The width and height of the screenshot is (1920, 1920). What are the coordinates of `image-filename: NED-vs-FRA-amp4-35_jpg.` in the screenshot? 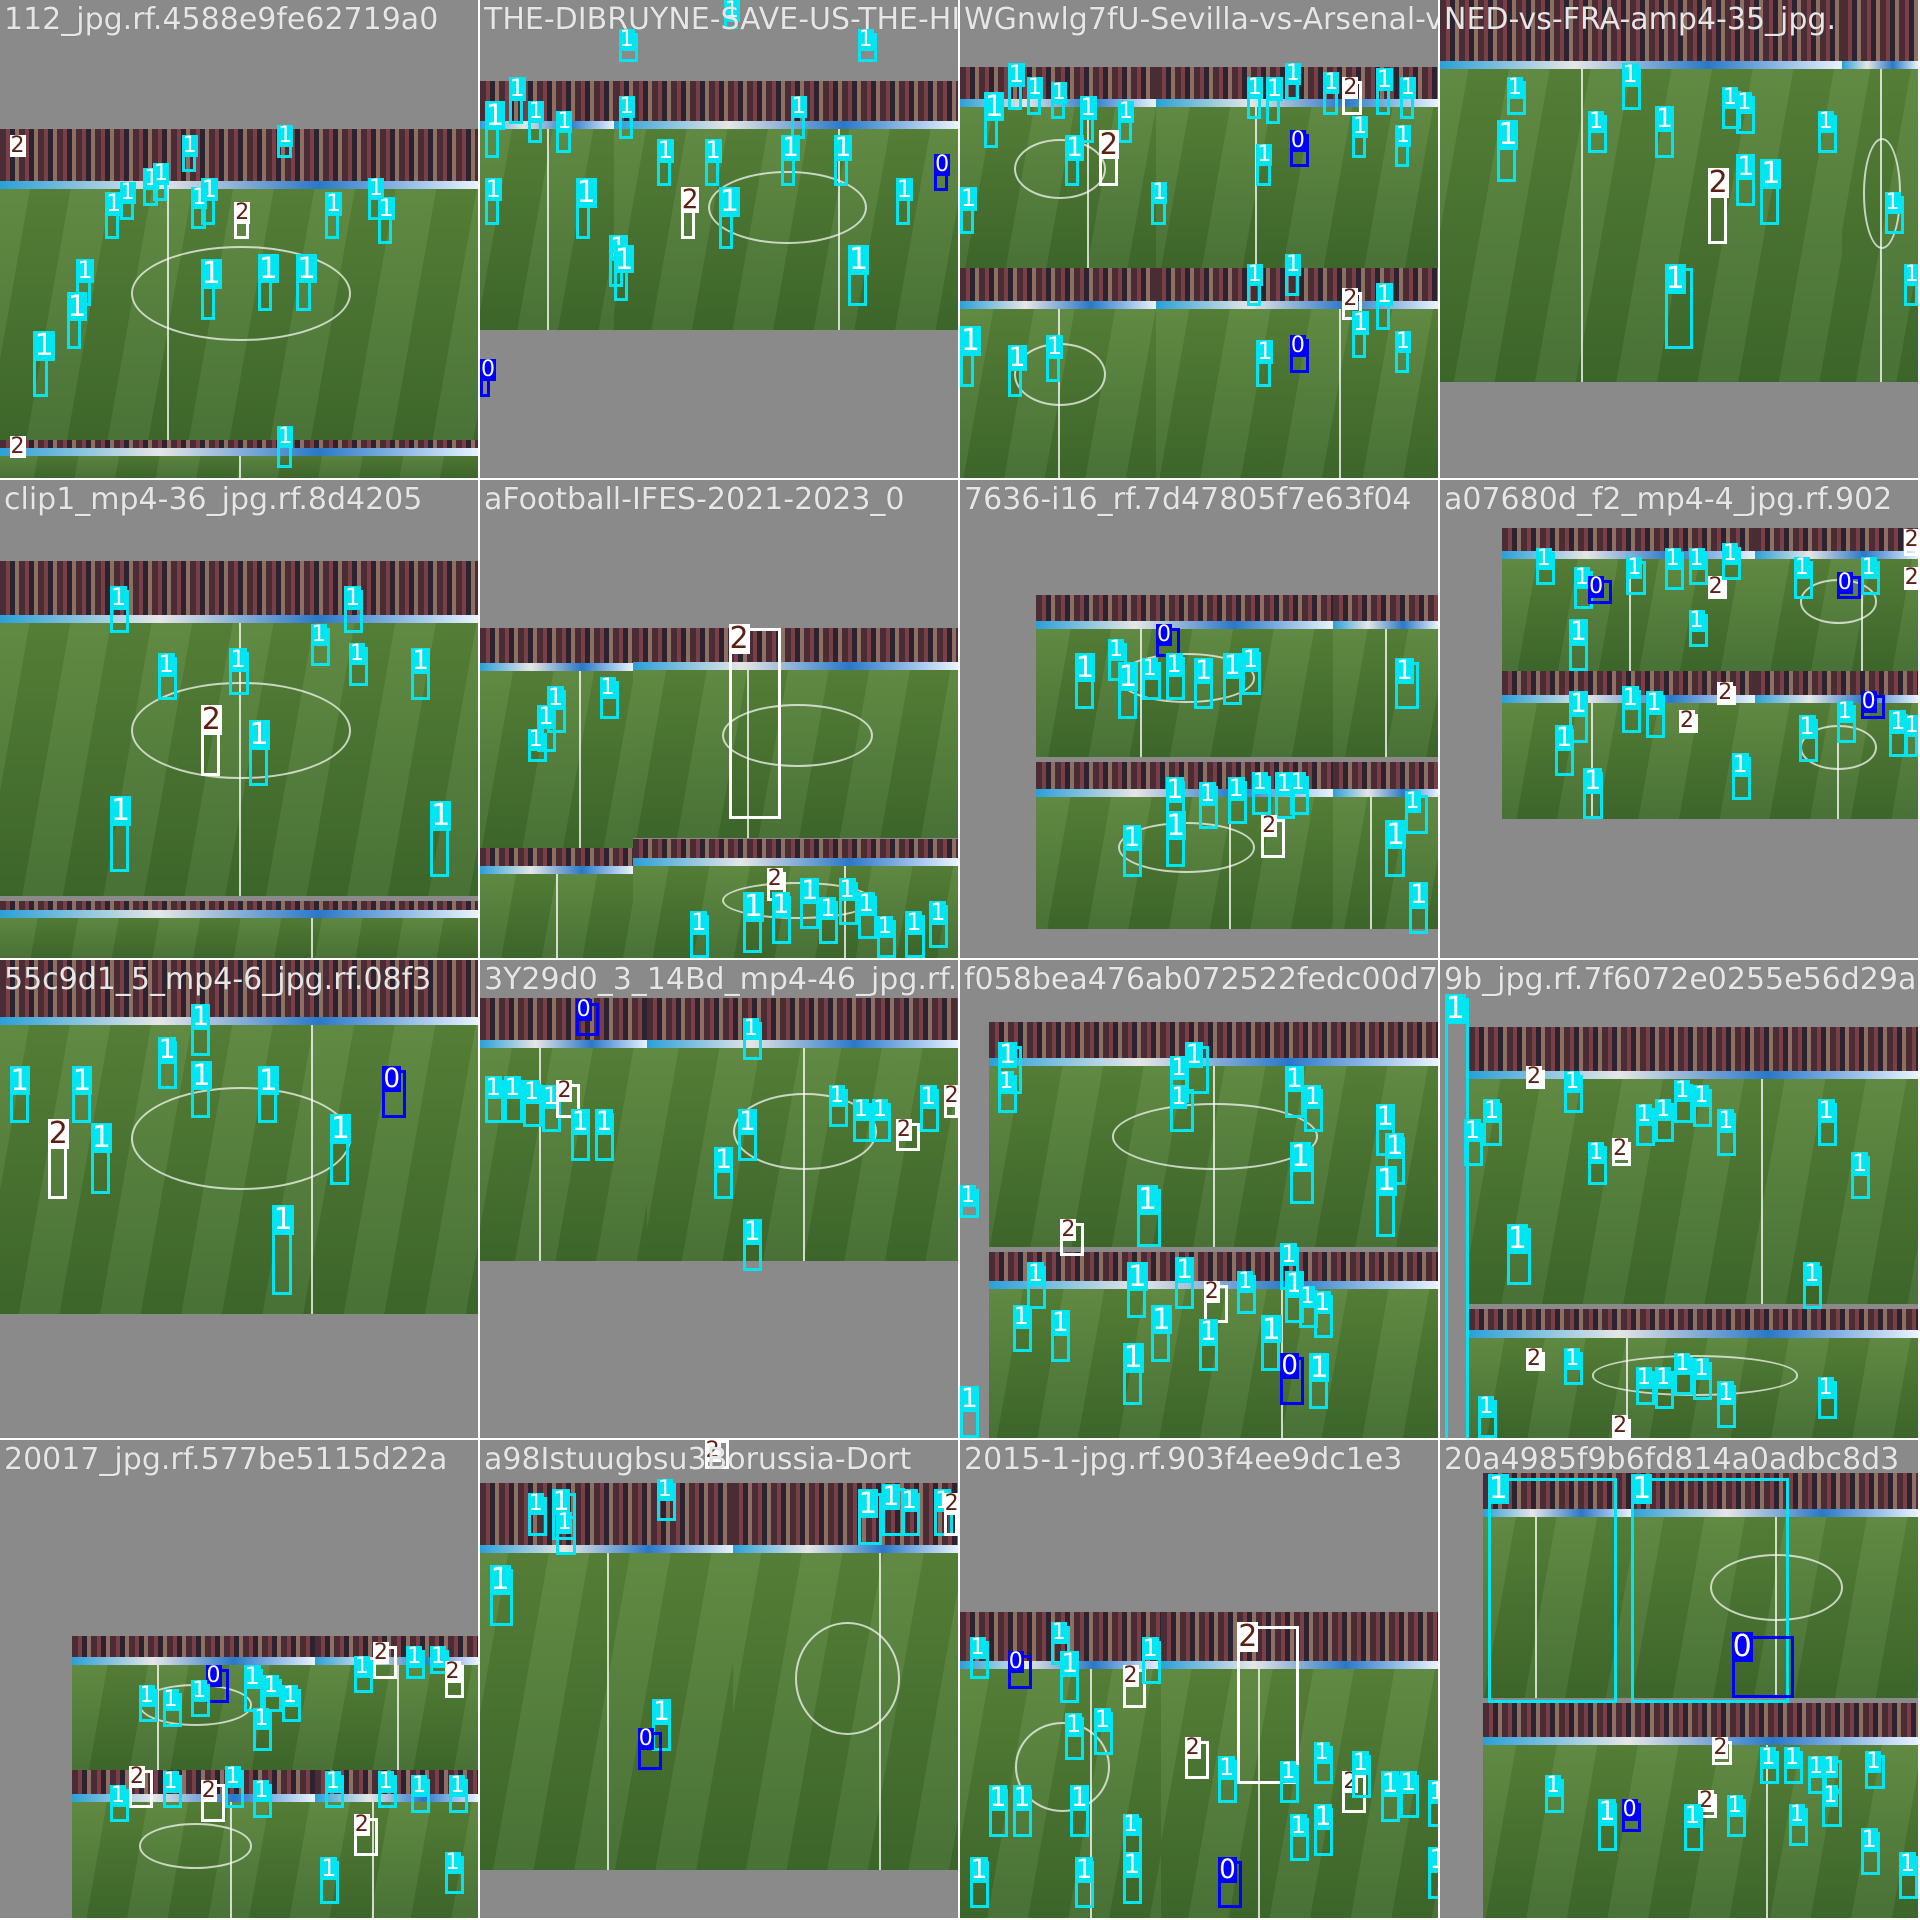 It's located at (1640, 19).